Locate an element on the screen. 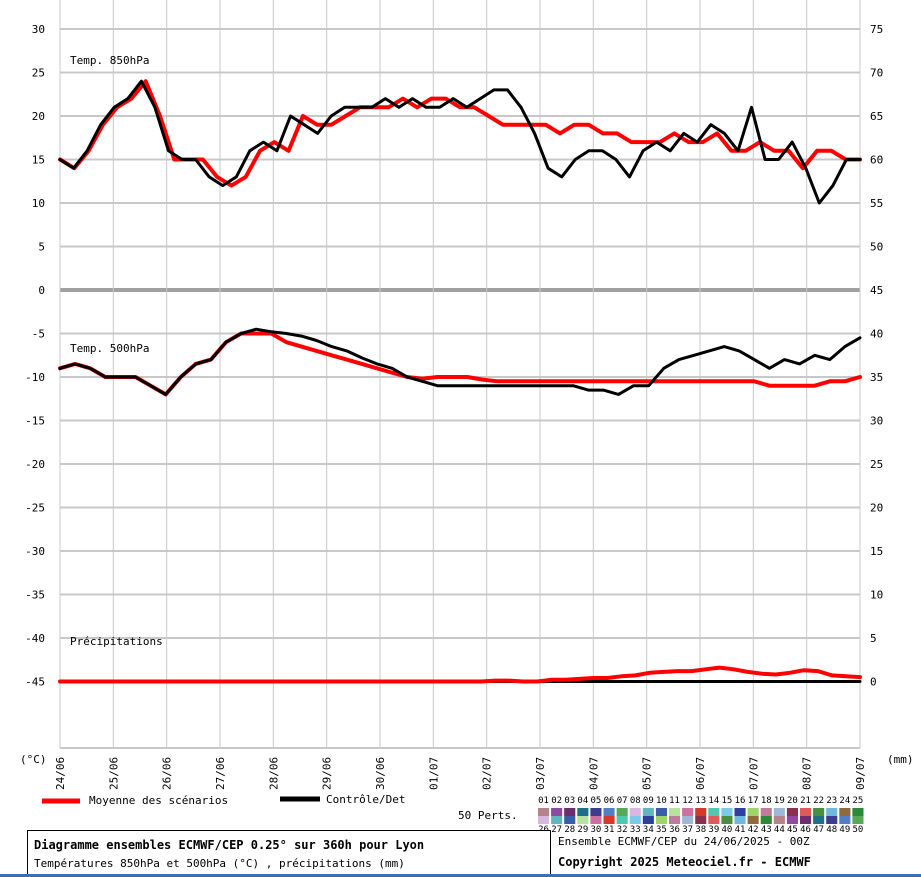 This screenshot has height=877, width=921. left-tick-label: -20 is located at coordinates (35, 464).